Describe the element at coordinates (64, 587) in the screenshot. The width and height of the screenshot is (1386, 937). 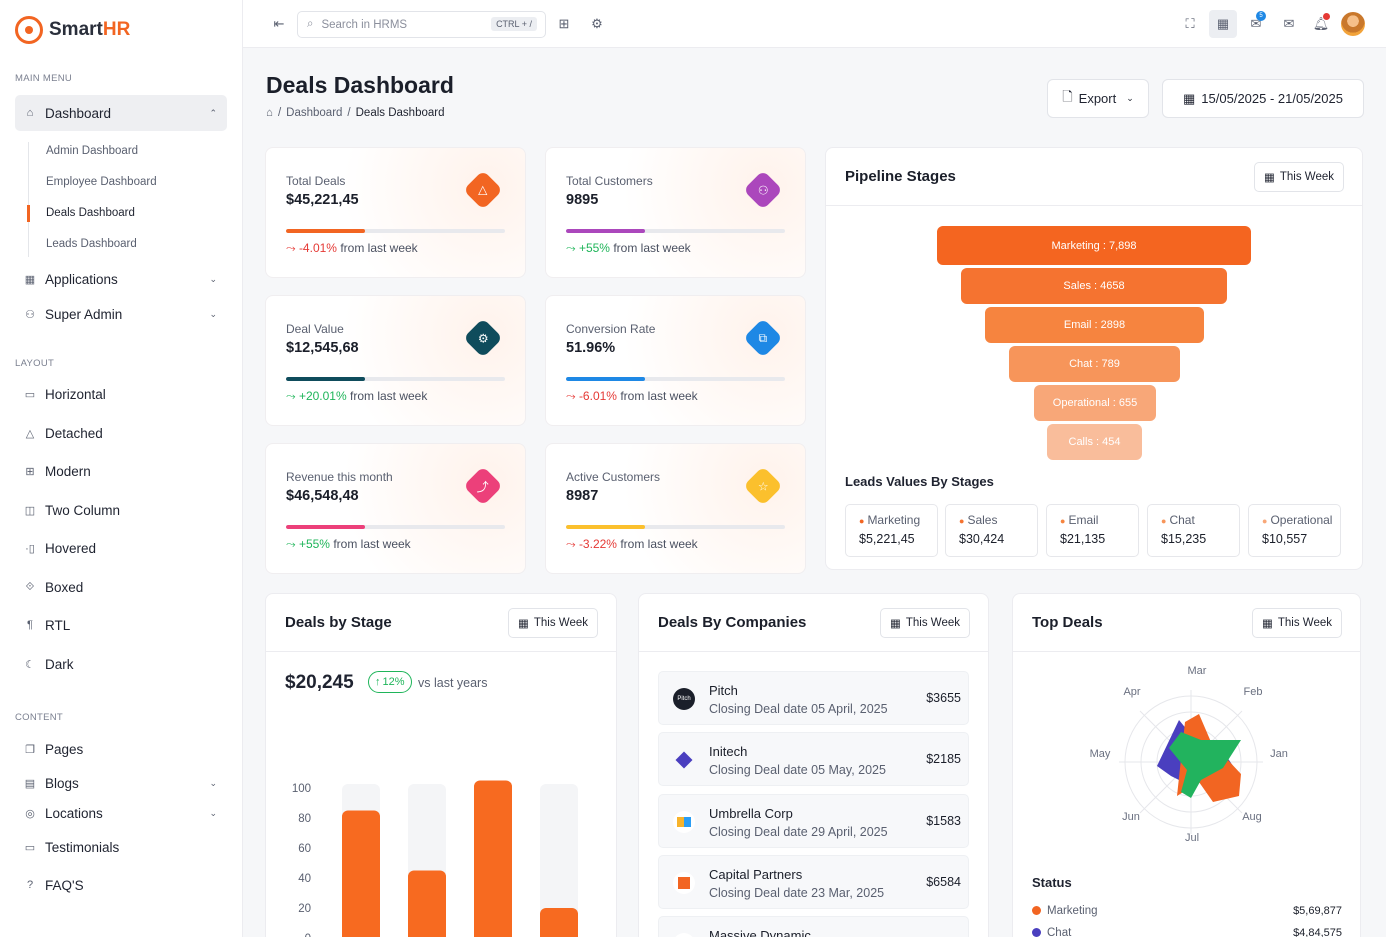
I see `sidebar-item-label: Boxed` at that location.